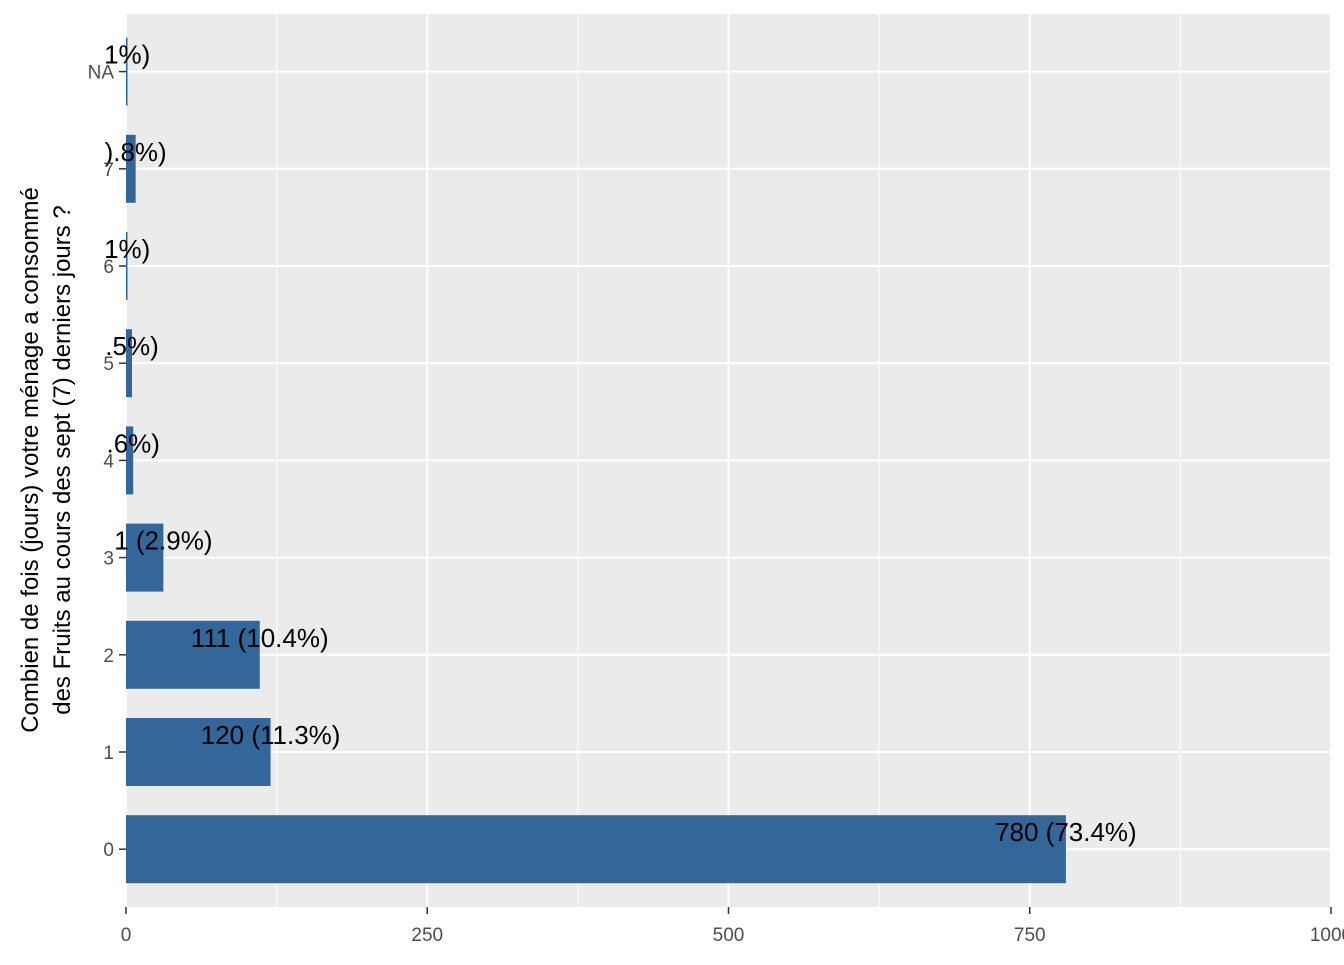 Image resolution: width=1344 pixels, height=965 pixels. I want to click on data-label: 780 (73.4%), so click(1066, 832).